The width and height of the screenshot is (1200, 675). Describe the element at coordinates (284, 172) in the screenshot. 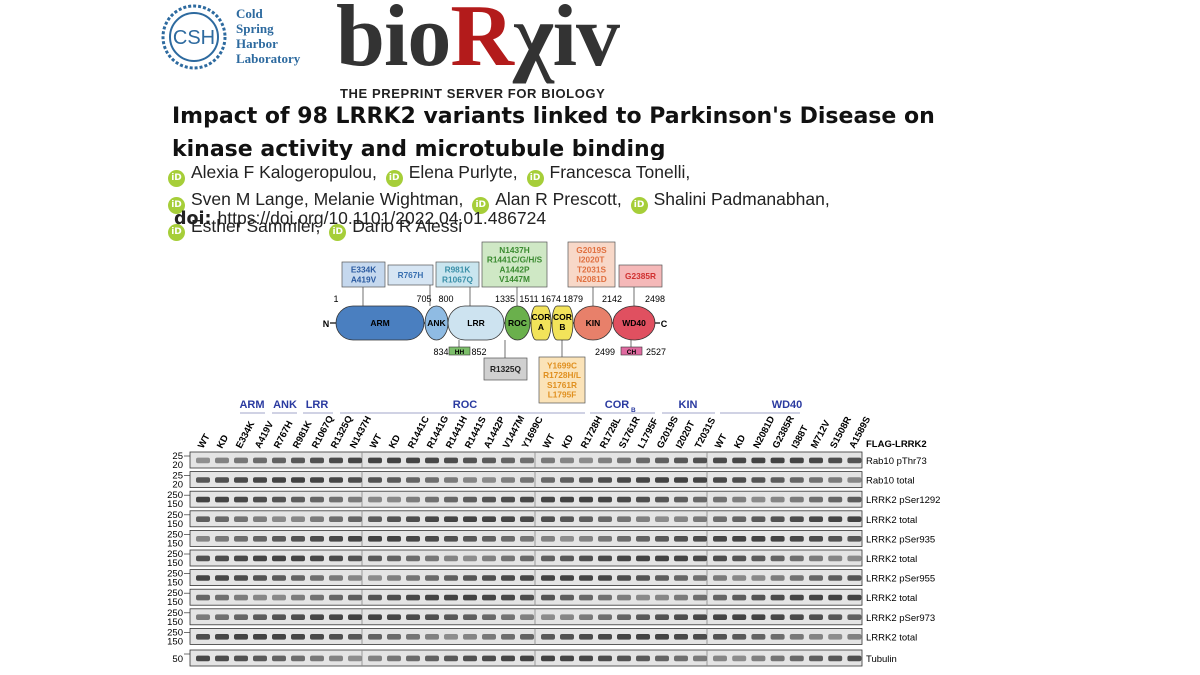

I see `author-name: Alexia F Kalogeropulou,` at that location.